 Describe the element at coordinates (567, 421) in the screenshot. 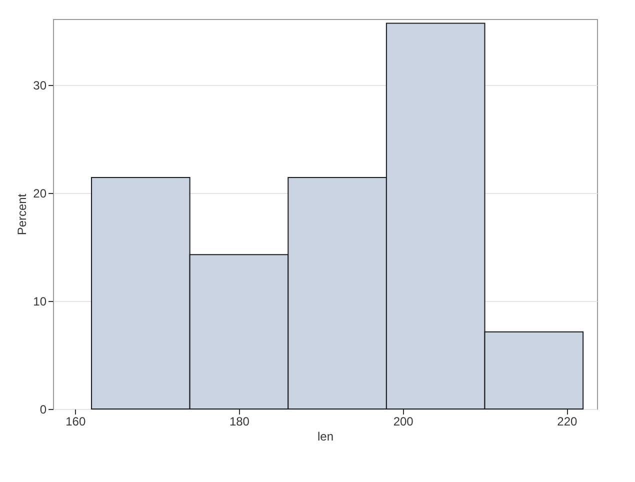

I see `x-tick-label: 220` at that location.